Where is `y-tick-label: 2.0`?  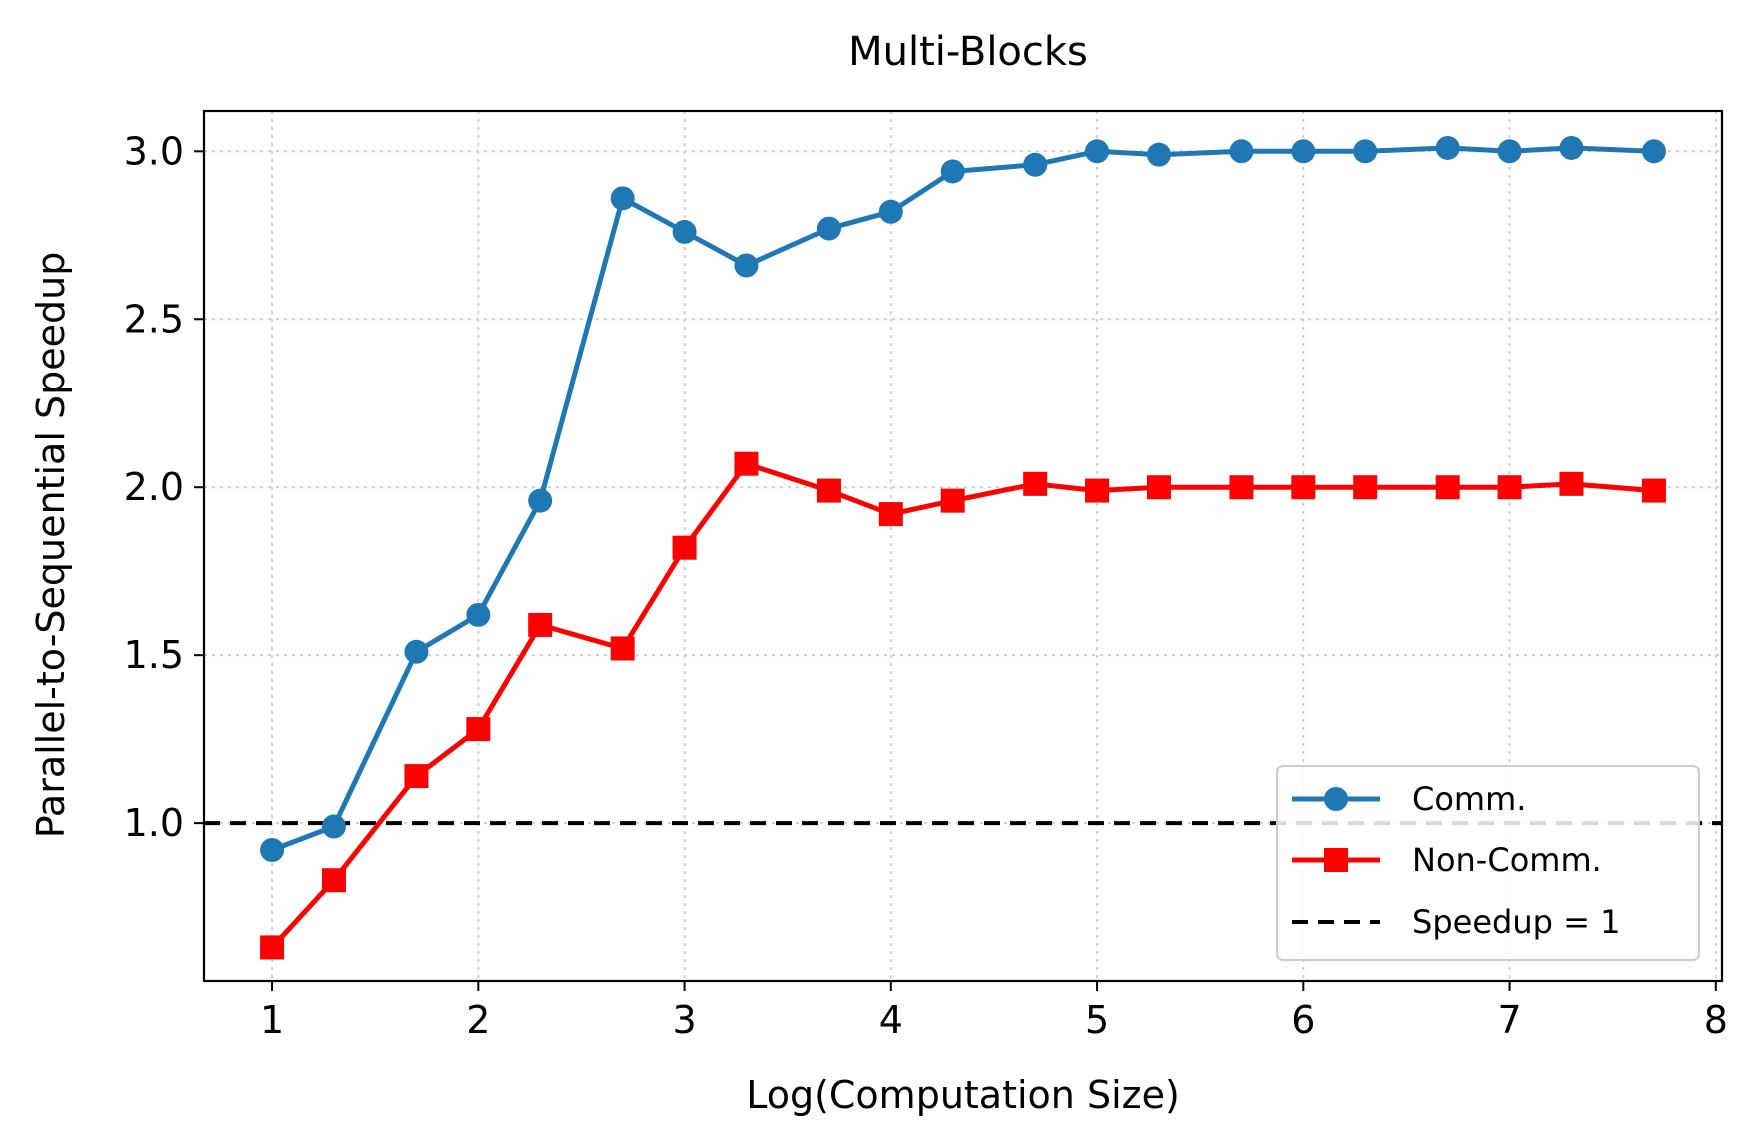
y-tick-label: 2.0 is located at coordinates (154, 487).